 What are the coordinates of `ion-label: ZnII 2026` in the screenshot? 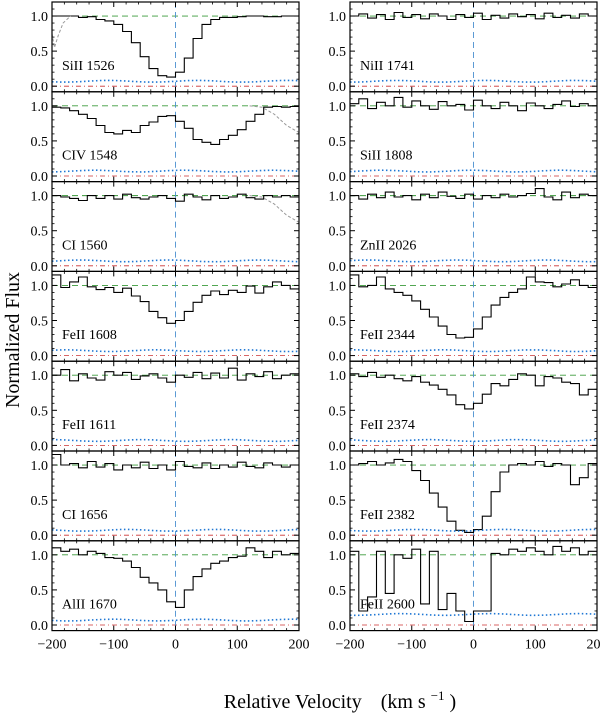 It's located at (388, 245).